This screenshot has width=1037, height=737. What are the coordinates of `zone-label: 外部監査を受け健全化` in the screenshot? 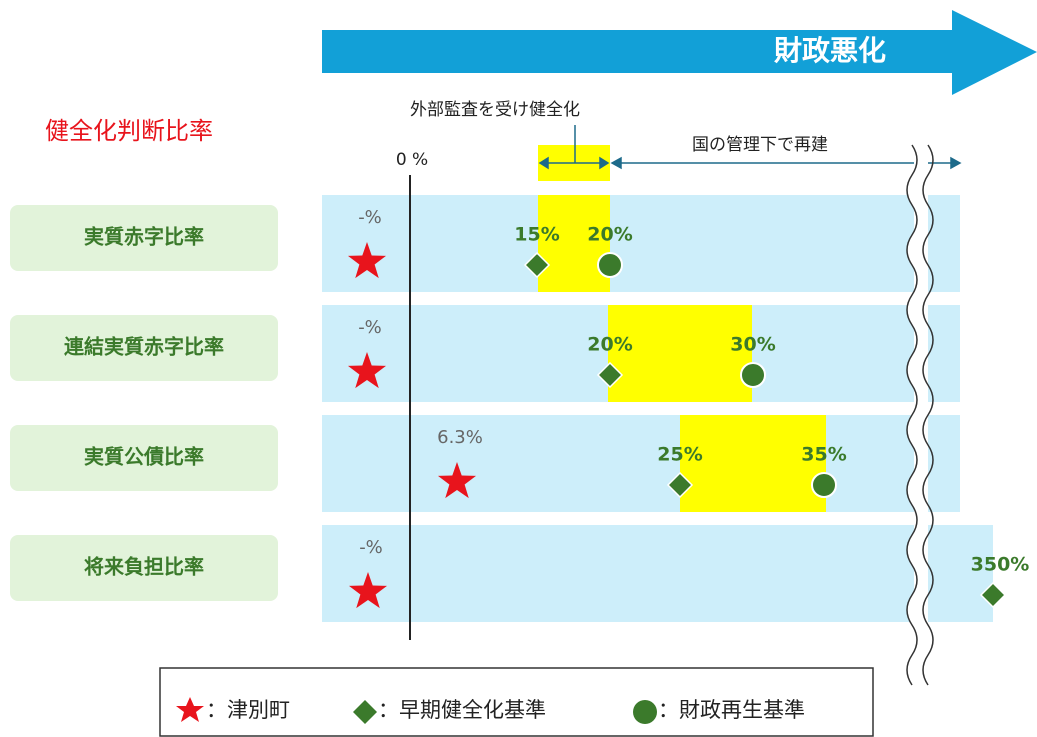 It's located at (495, 110).